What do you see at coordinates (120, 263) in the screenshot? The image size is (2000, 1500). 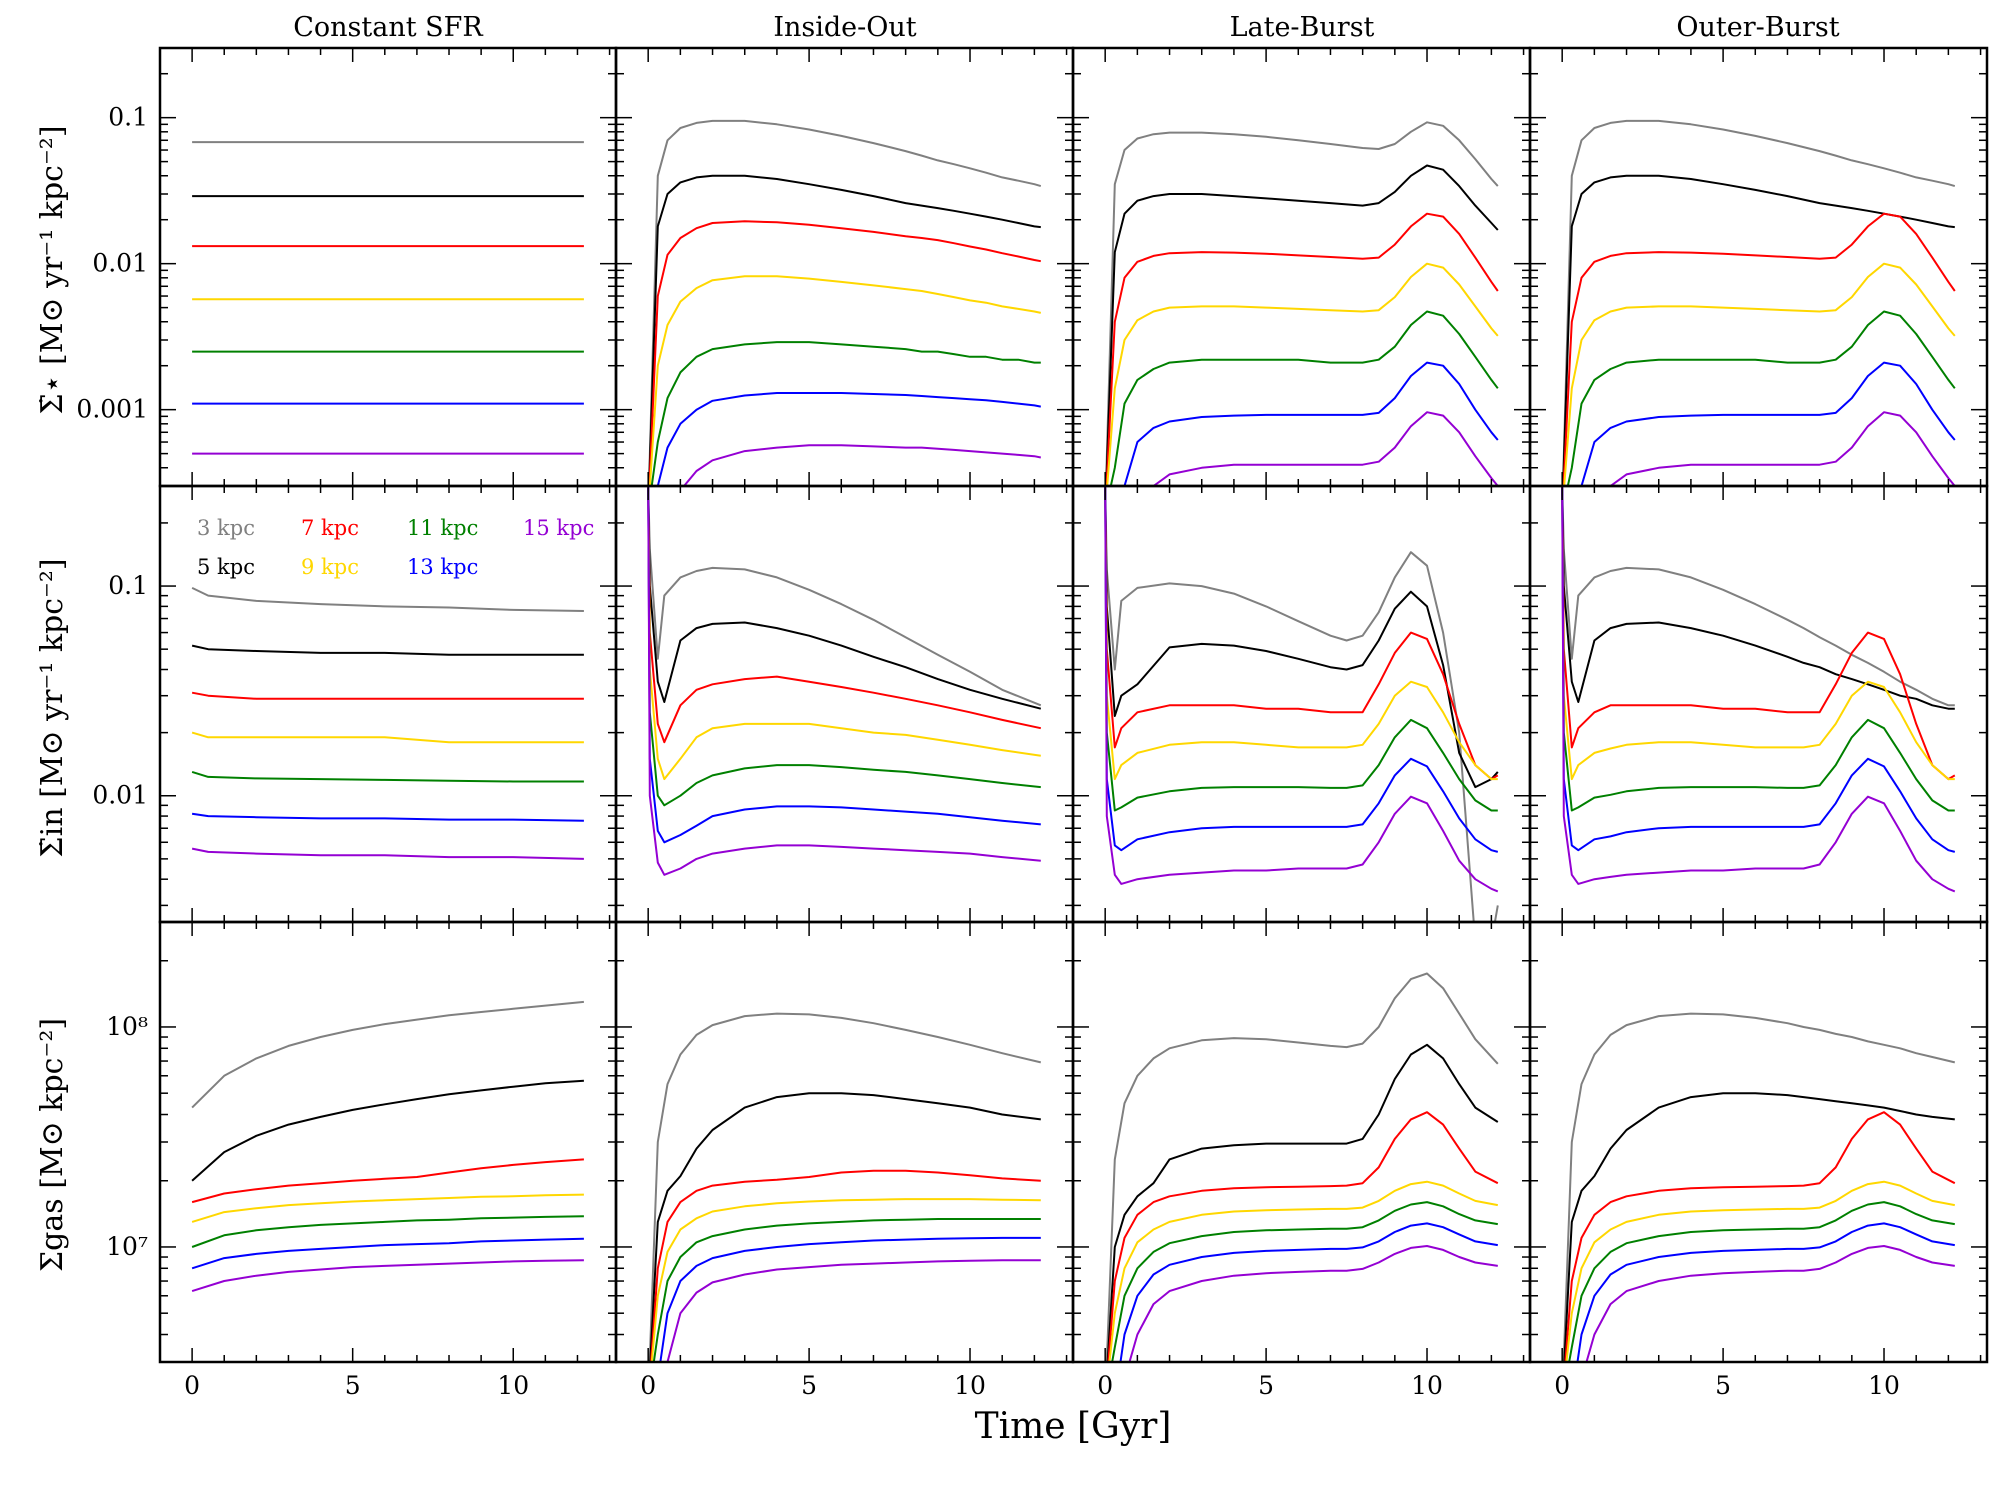 I see `y-tick-label: 0.01` at bounding box center [120, 263].